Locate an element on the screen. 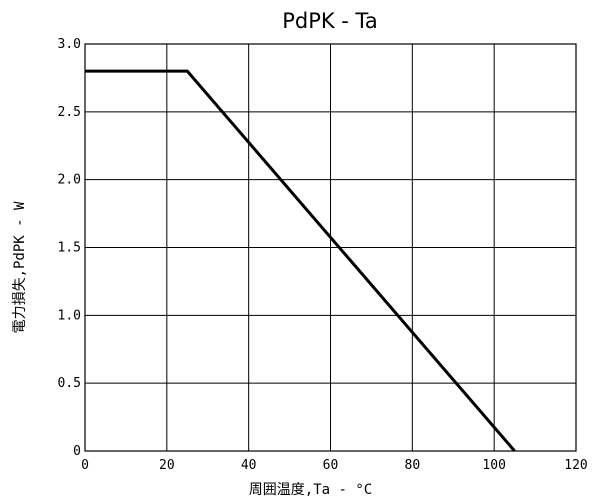 This screenshot has width=592, height=499. x-axis-label: 周囲温度,Ta - °C is located at coordinates (310, 490).